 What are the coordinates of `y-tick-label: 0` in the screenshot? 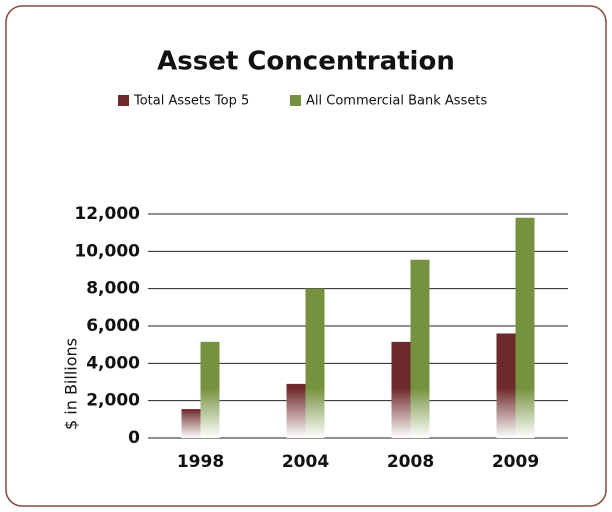 It's located at (134, 438).